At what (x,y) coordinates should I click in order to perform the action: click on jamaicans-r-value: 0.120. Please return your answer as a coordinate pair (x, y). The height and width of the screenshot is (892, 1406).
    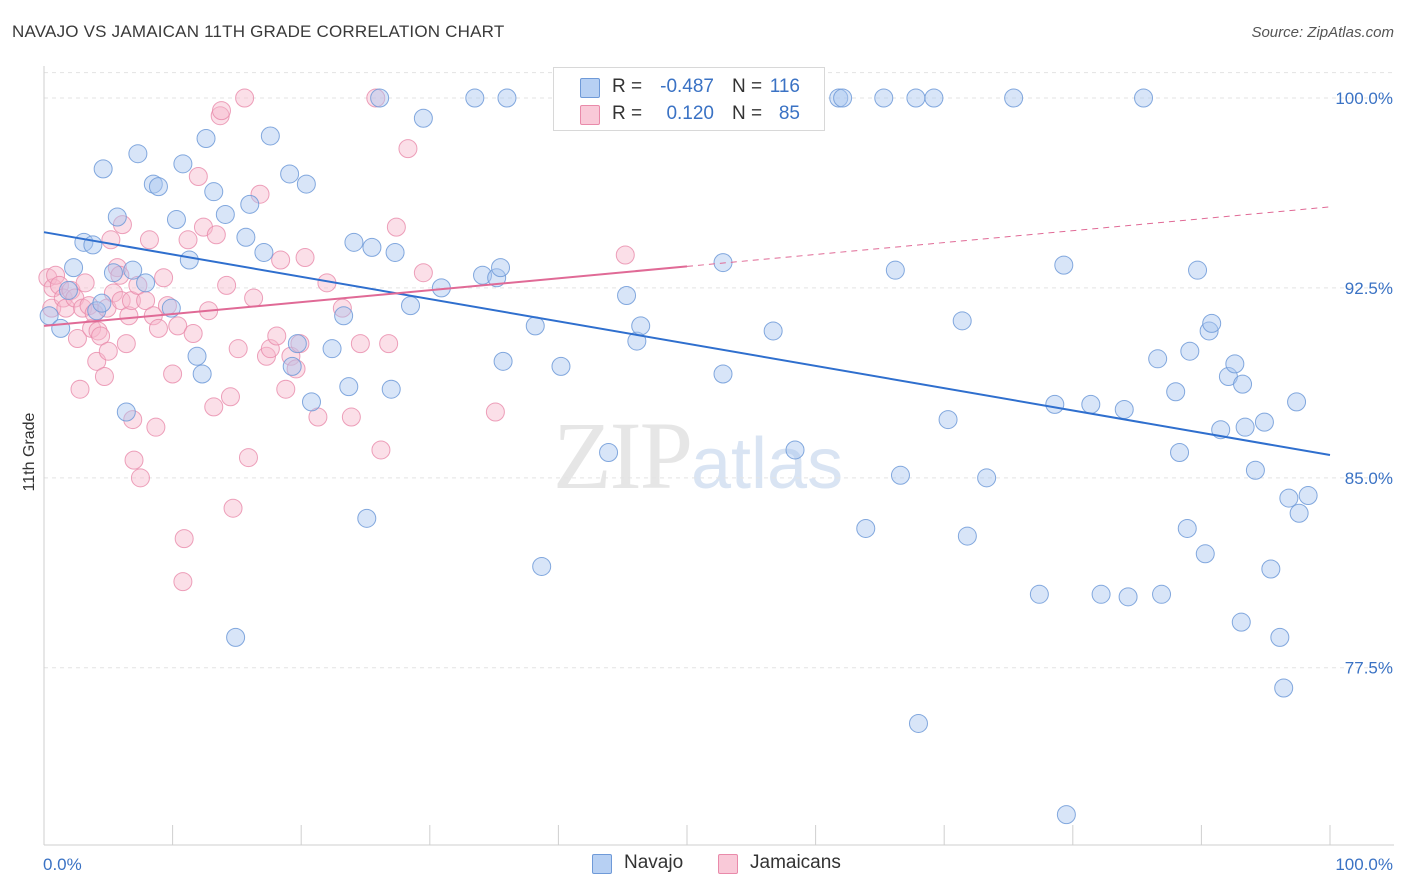
    Looking at the image, I should click on (690, 113).